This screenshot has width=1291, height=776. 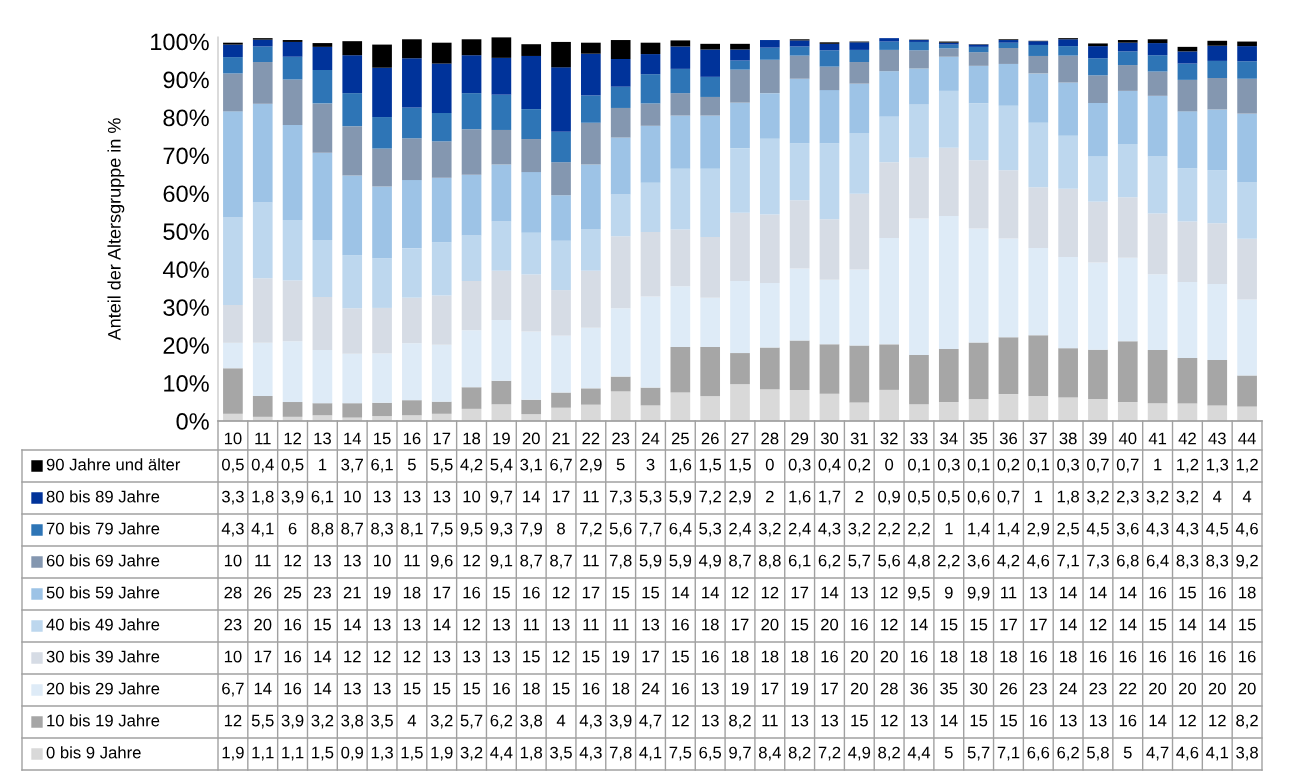 I want to click on data-label: 0,3, so click(x=1068, y=465).